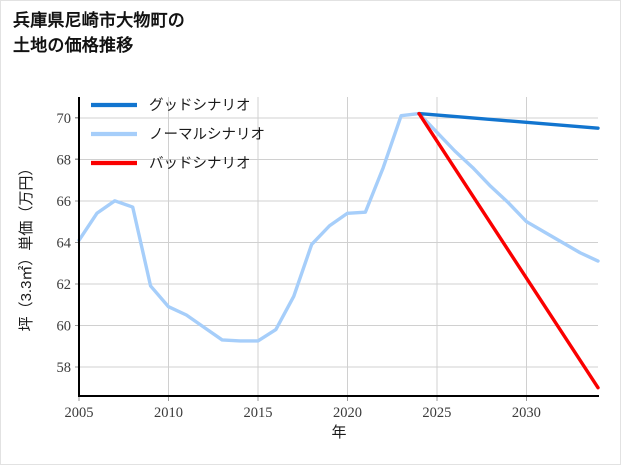 The image size is (621, 465). Describe the element at coordinates (347, 413) in the screenshot. I see `x-axis-tick-label: 2020` at that location.